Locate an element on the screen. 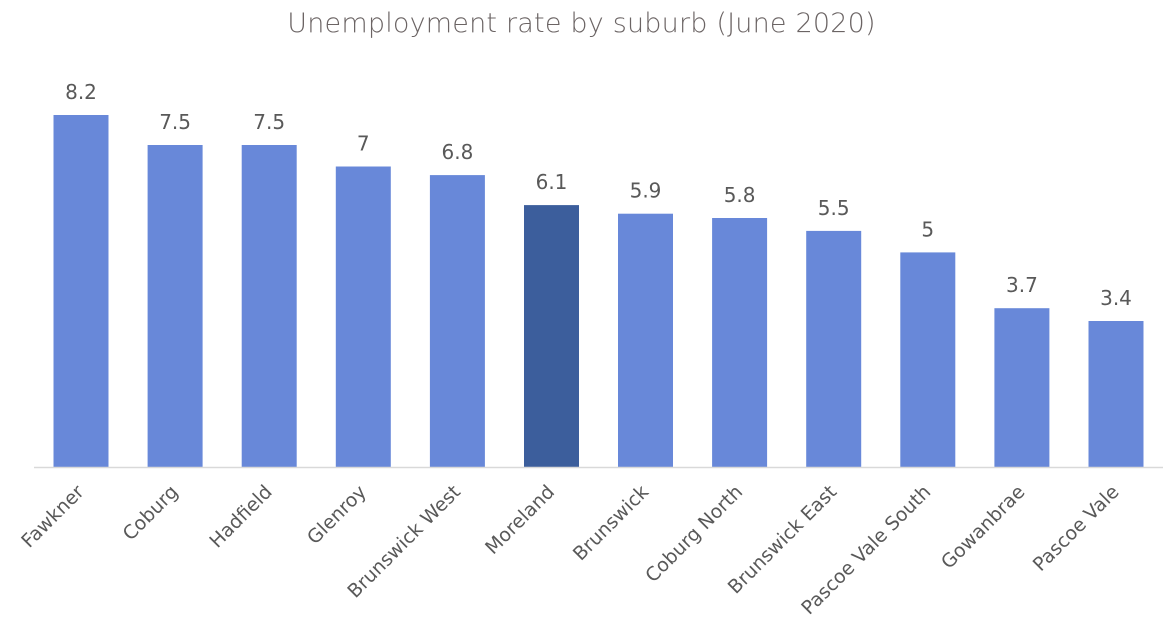 The height and width of the screenshot is (642, 1163). value-label-brunswick-west: 6.8 is located at coordinates (457, 152).